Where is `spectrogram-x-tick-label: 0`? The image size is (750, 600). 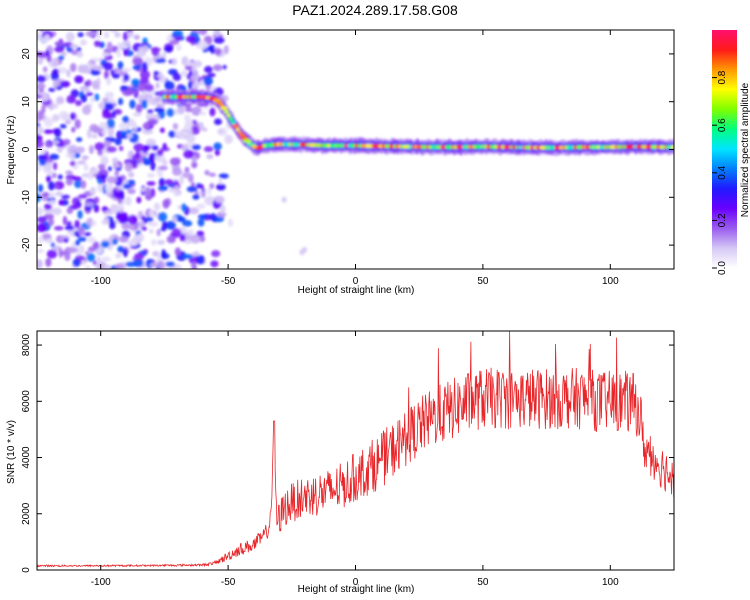
spectrogram-x-tick-label: 0 is located at coordinates (356, 281).